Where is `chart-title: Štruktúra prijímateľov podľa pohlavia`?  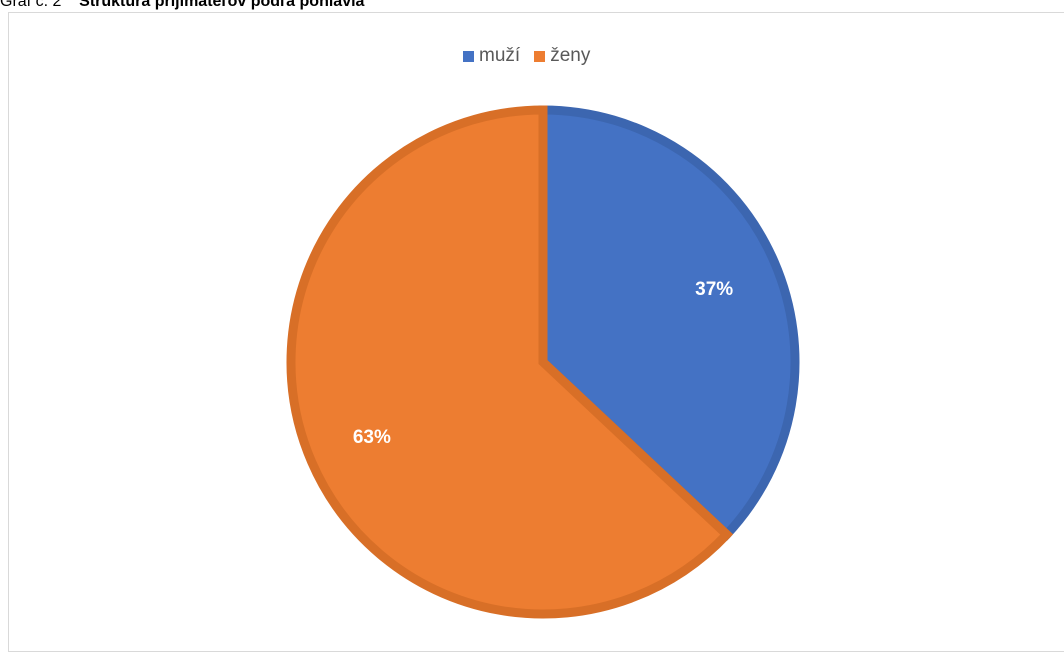 chart-title: Štruktúra prijímateľov podľa pohlavia is located at coordinates (222, 5).